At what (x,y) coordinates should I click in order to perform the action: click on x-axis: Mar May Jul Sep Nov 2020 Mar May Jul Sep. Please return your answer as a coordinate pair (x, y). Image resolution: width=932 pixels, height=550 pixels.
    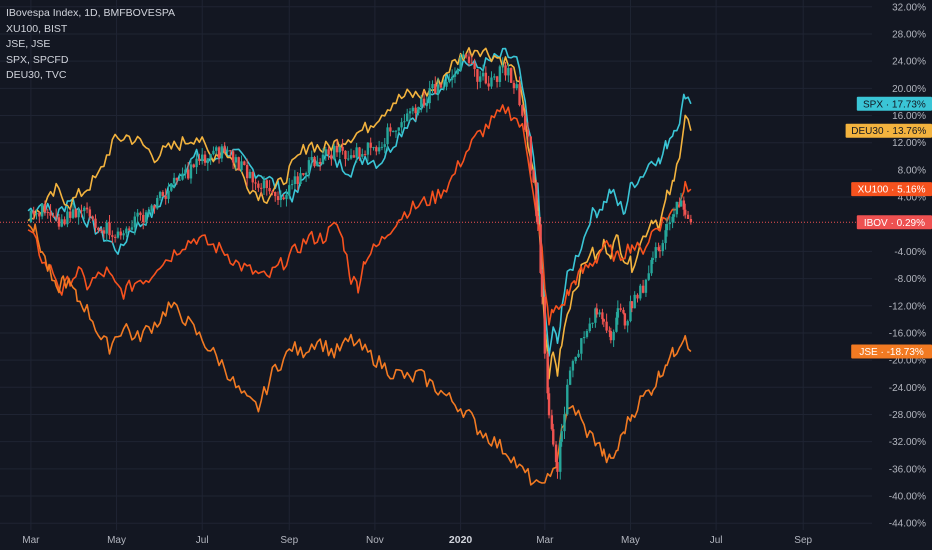
    Looking at the image, I should click on (417, 540).